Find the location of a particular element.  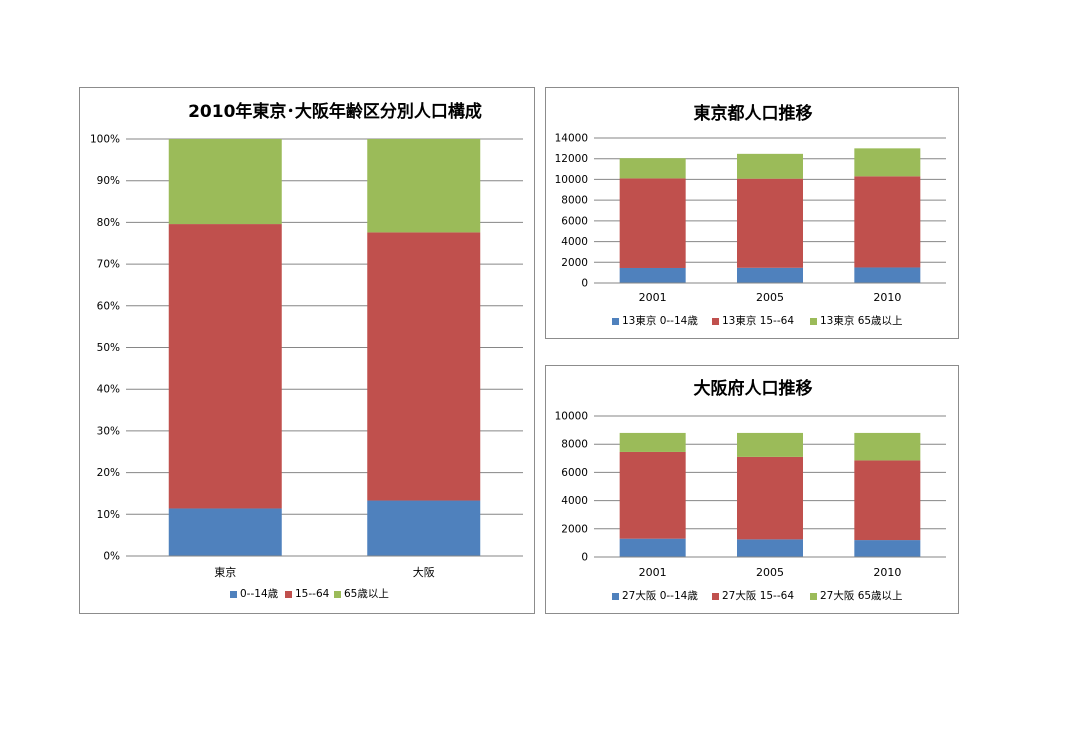

y-tick-label: 100% is located at coordinates (105, 140).